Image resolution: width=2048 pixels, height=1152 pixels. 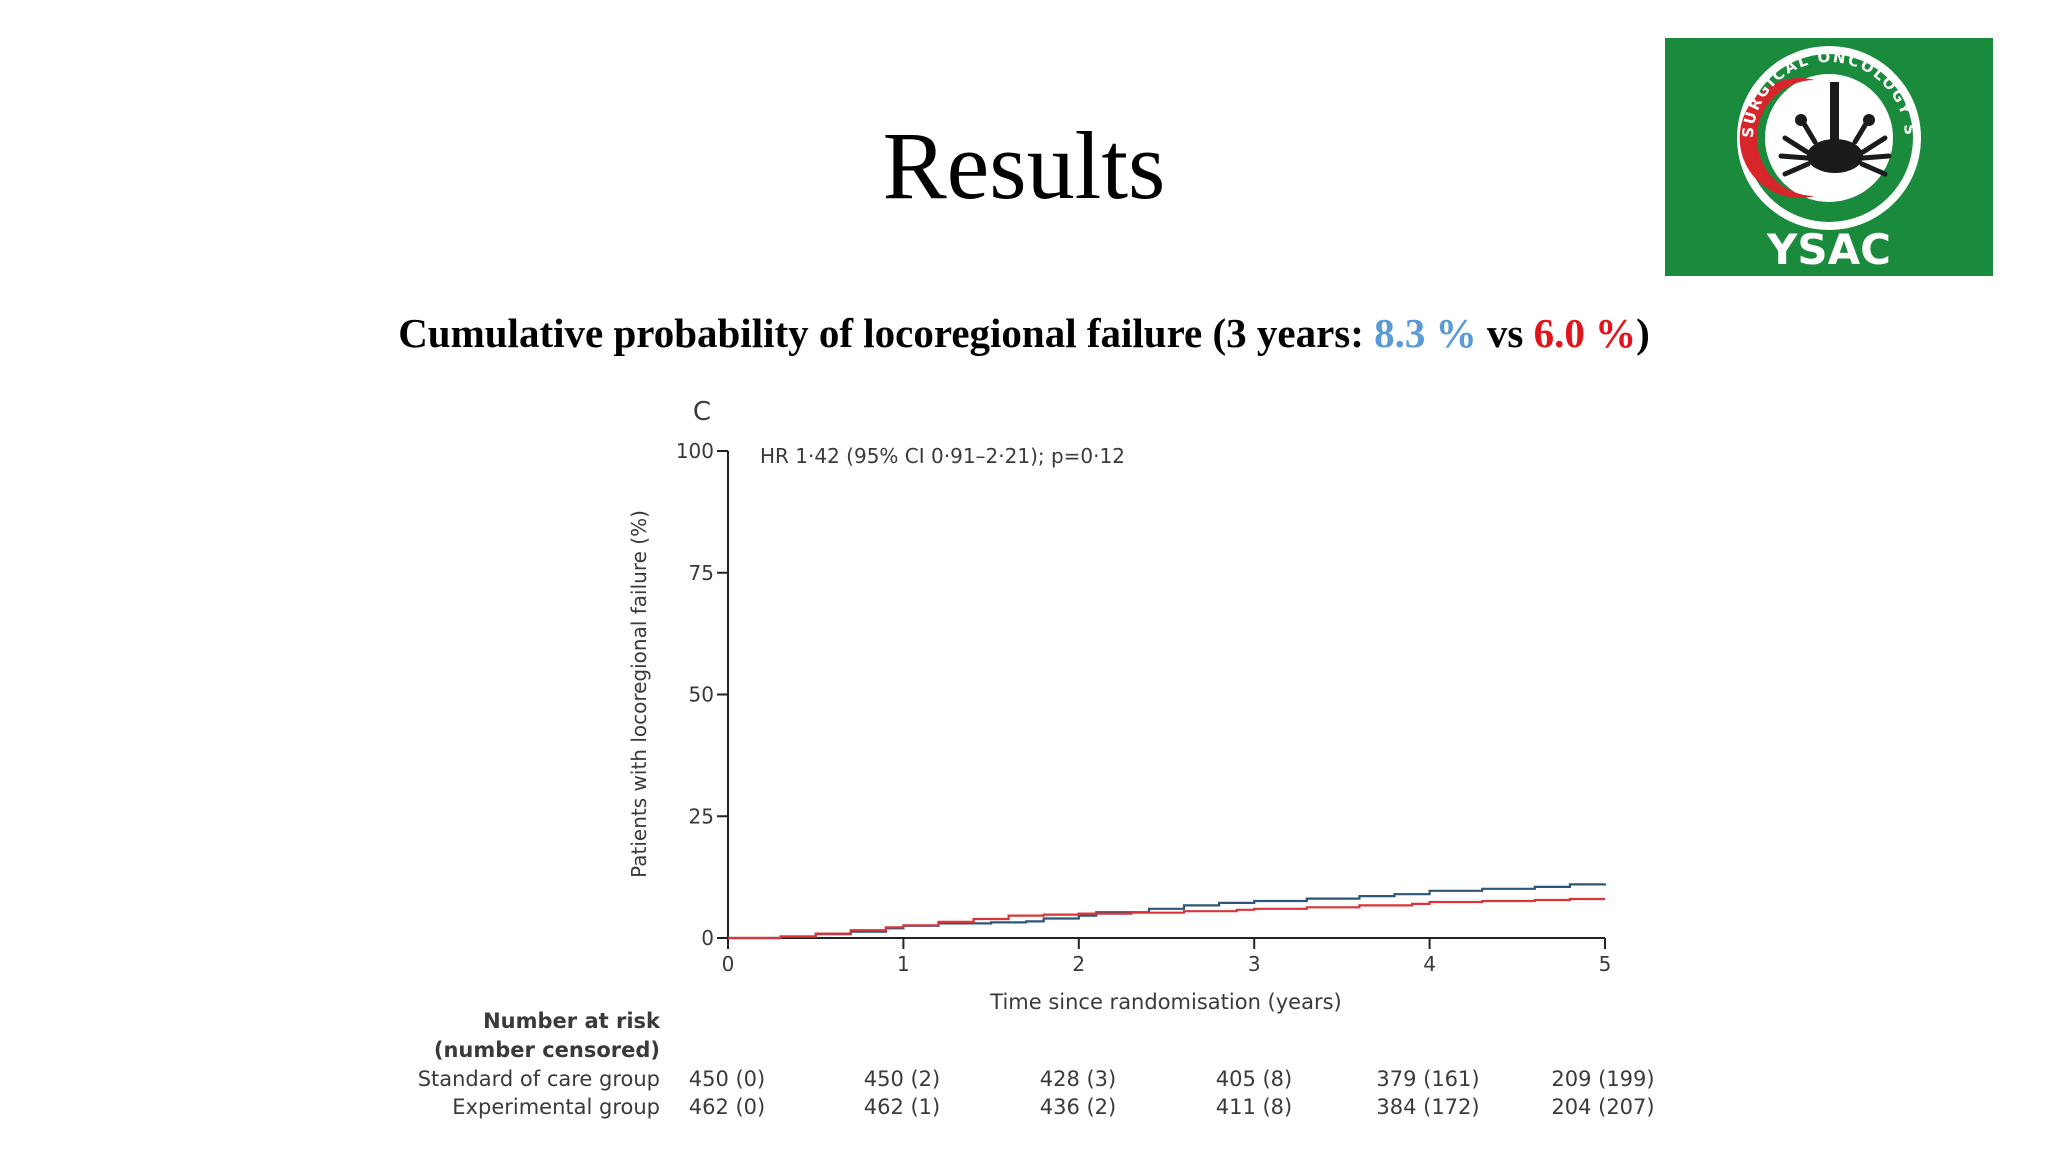 What do you see at coordinates (1078, 1079) in the screenshot?
I see `risk-cell: 428 (3)` at bounding box center [1078, 1079].